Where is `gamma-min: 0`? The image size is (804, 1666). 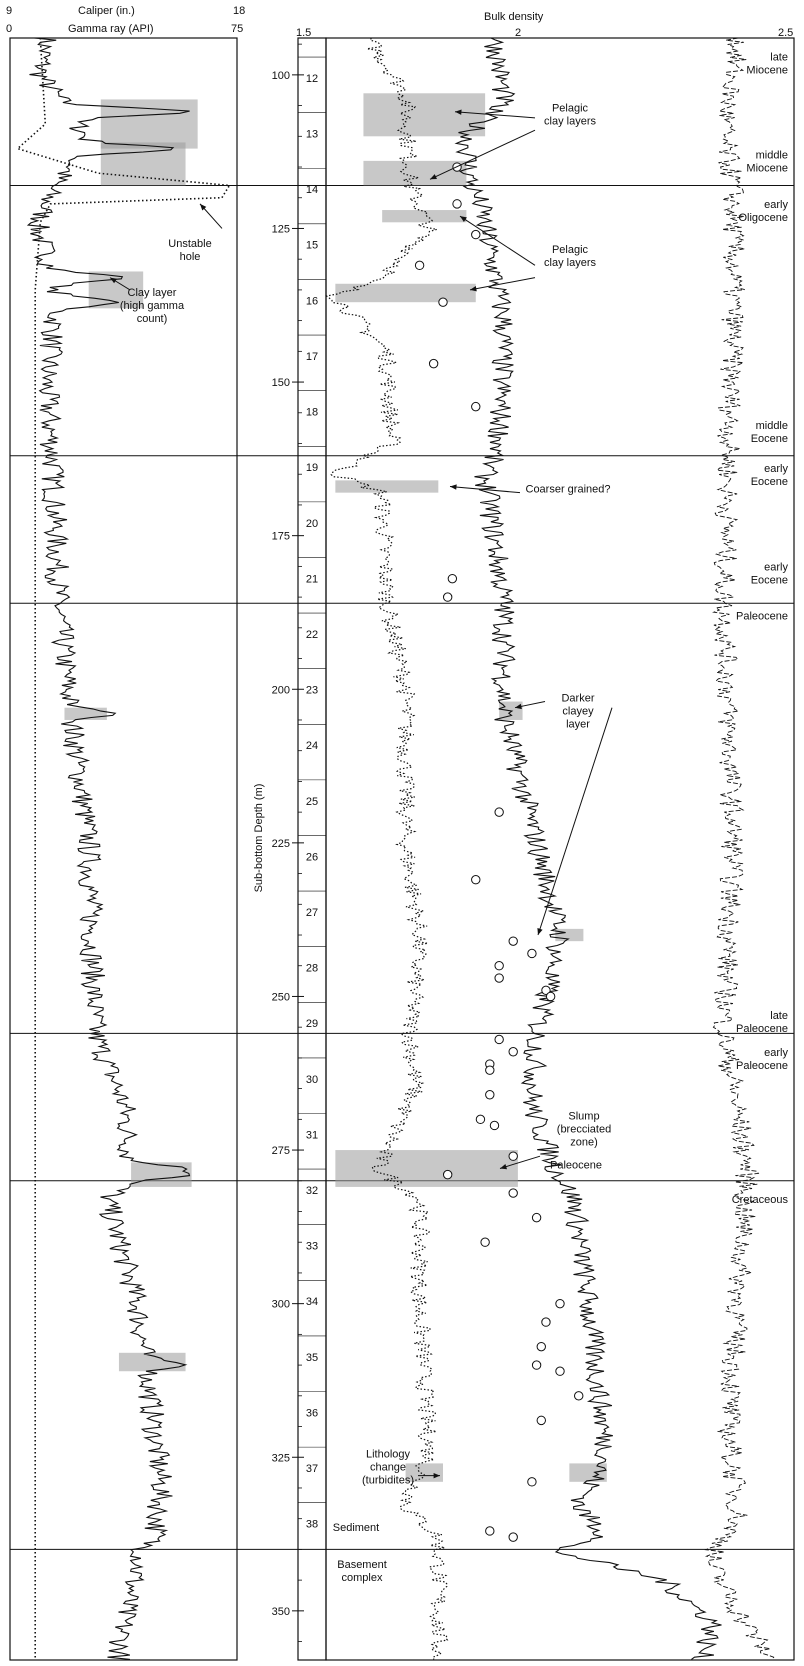
gamma-min: 0 is located at coordinates (9, 29).